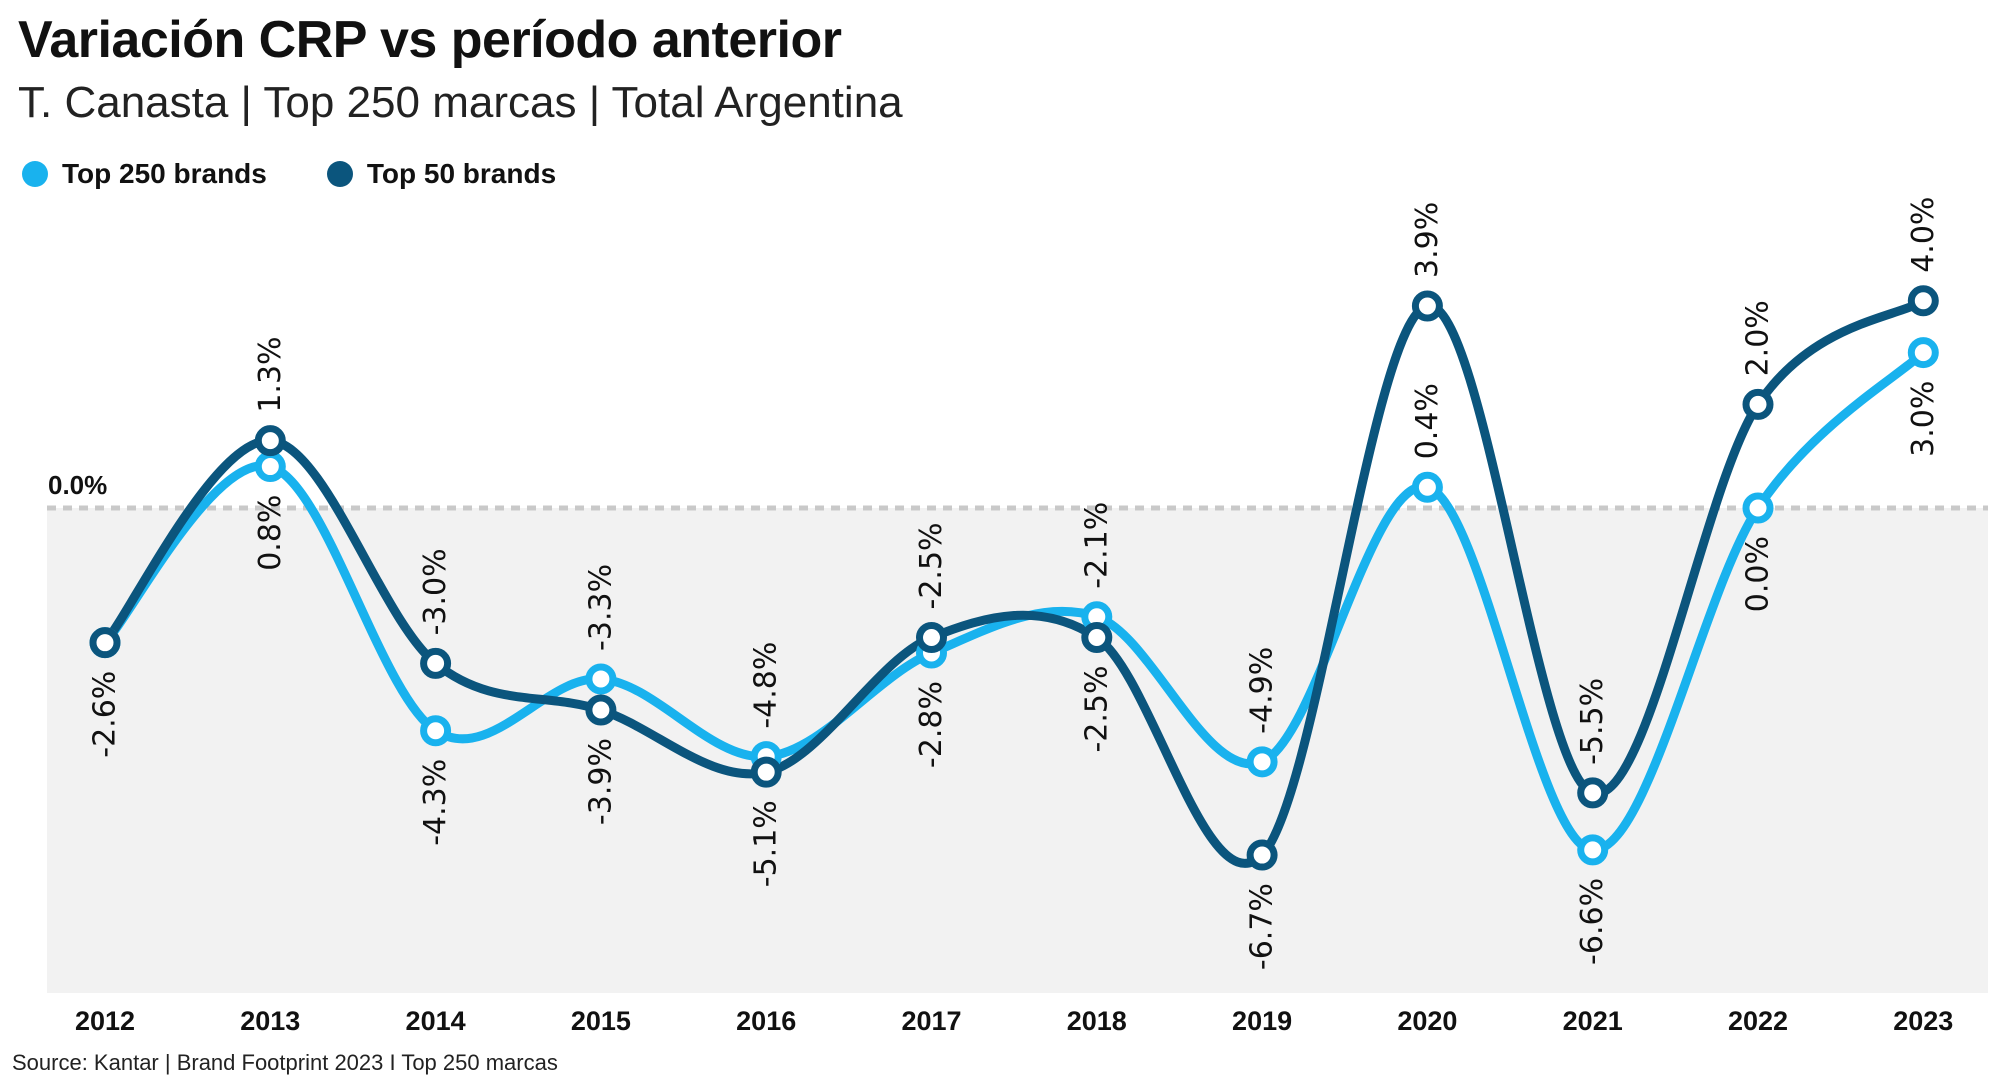 The width and height of the screenshot is (2000, 1079). Describe the element at coordinates (1262, 1021) in the screenshot. I see `x-tick-label: 2019` at that location.